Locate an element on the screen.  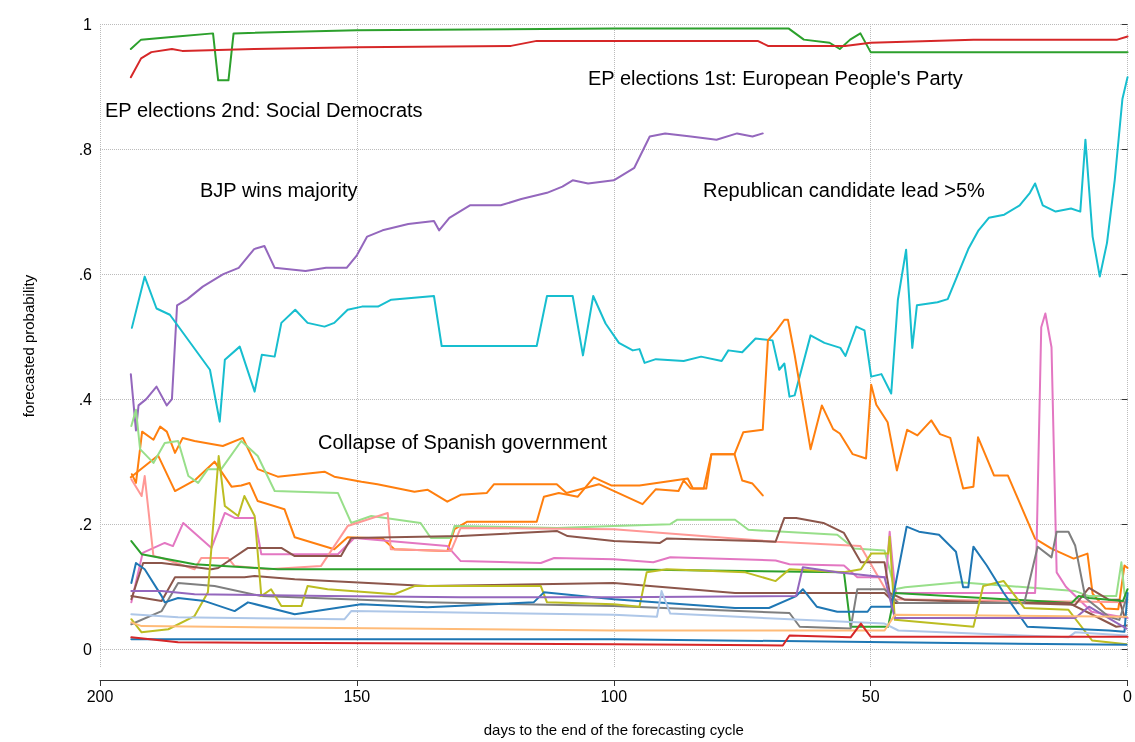
annotation: Republican candidate lead >5% is located at coordinates (844, 190).